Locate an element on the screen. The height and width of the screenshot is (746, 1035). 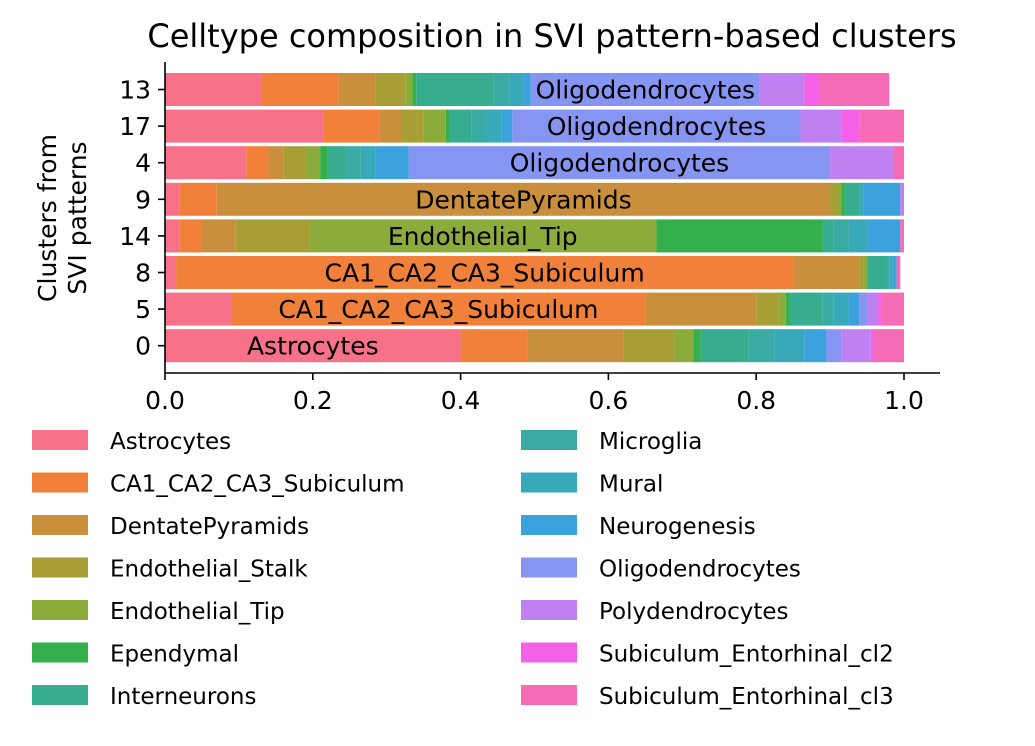
y-tick-label: 13 is located at coordinates (135, 90).